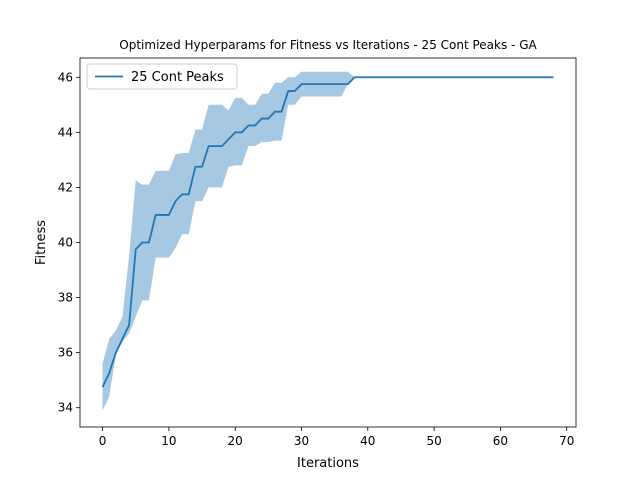 This screenshot has height=480, width=640. What do you see at coordinates (235, 441) in the screenshot?
I see `x-tick-label: 20` at bounding box center [235, 441].